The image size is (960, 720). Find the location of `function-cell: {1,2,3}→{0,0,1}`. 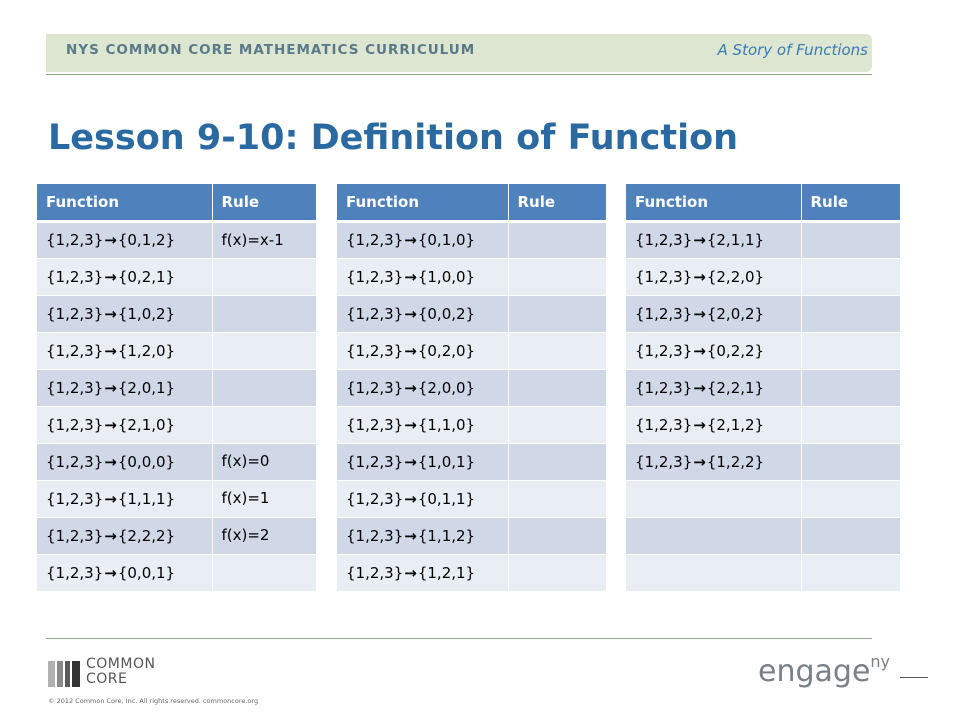

function-cell: {1,2,3}→{0,0,1} is located at coordinates (124, 572).